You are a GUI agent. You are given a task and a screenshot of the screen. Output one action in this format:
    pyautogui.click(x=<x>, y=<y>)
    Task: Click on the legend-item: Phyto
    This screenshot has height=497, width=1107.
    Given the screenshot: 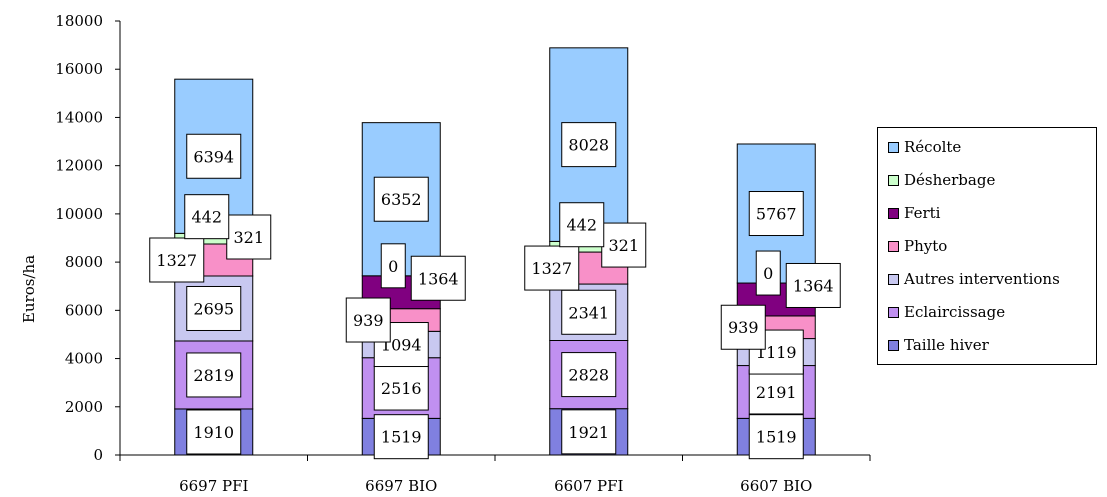 What is the action you would take?
    pyautogui.click(x=917, y=246)
    